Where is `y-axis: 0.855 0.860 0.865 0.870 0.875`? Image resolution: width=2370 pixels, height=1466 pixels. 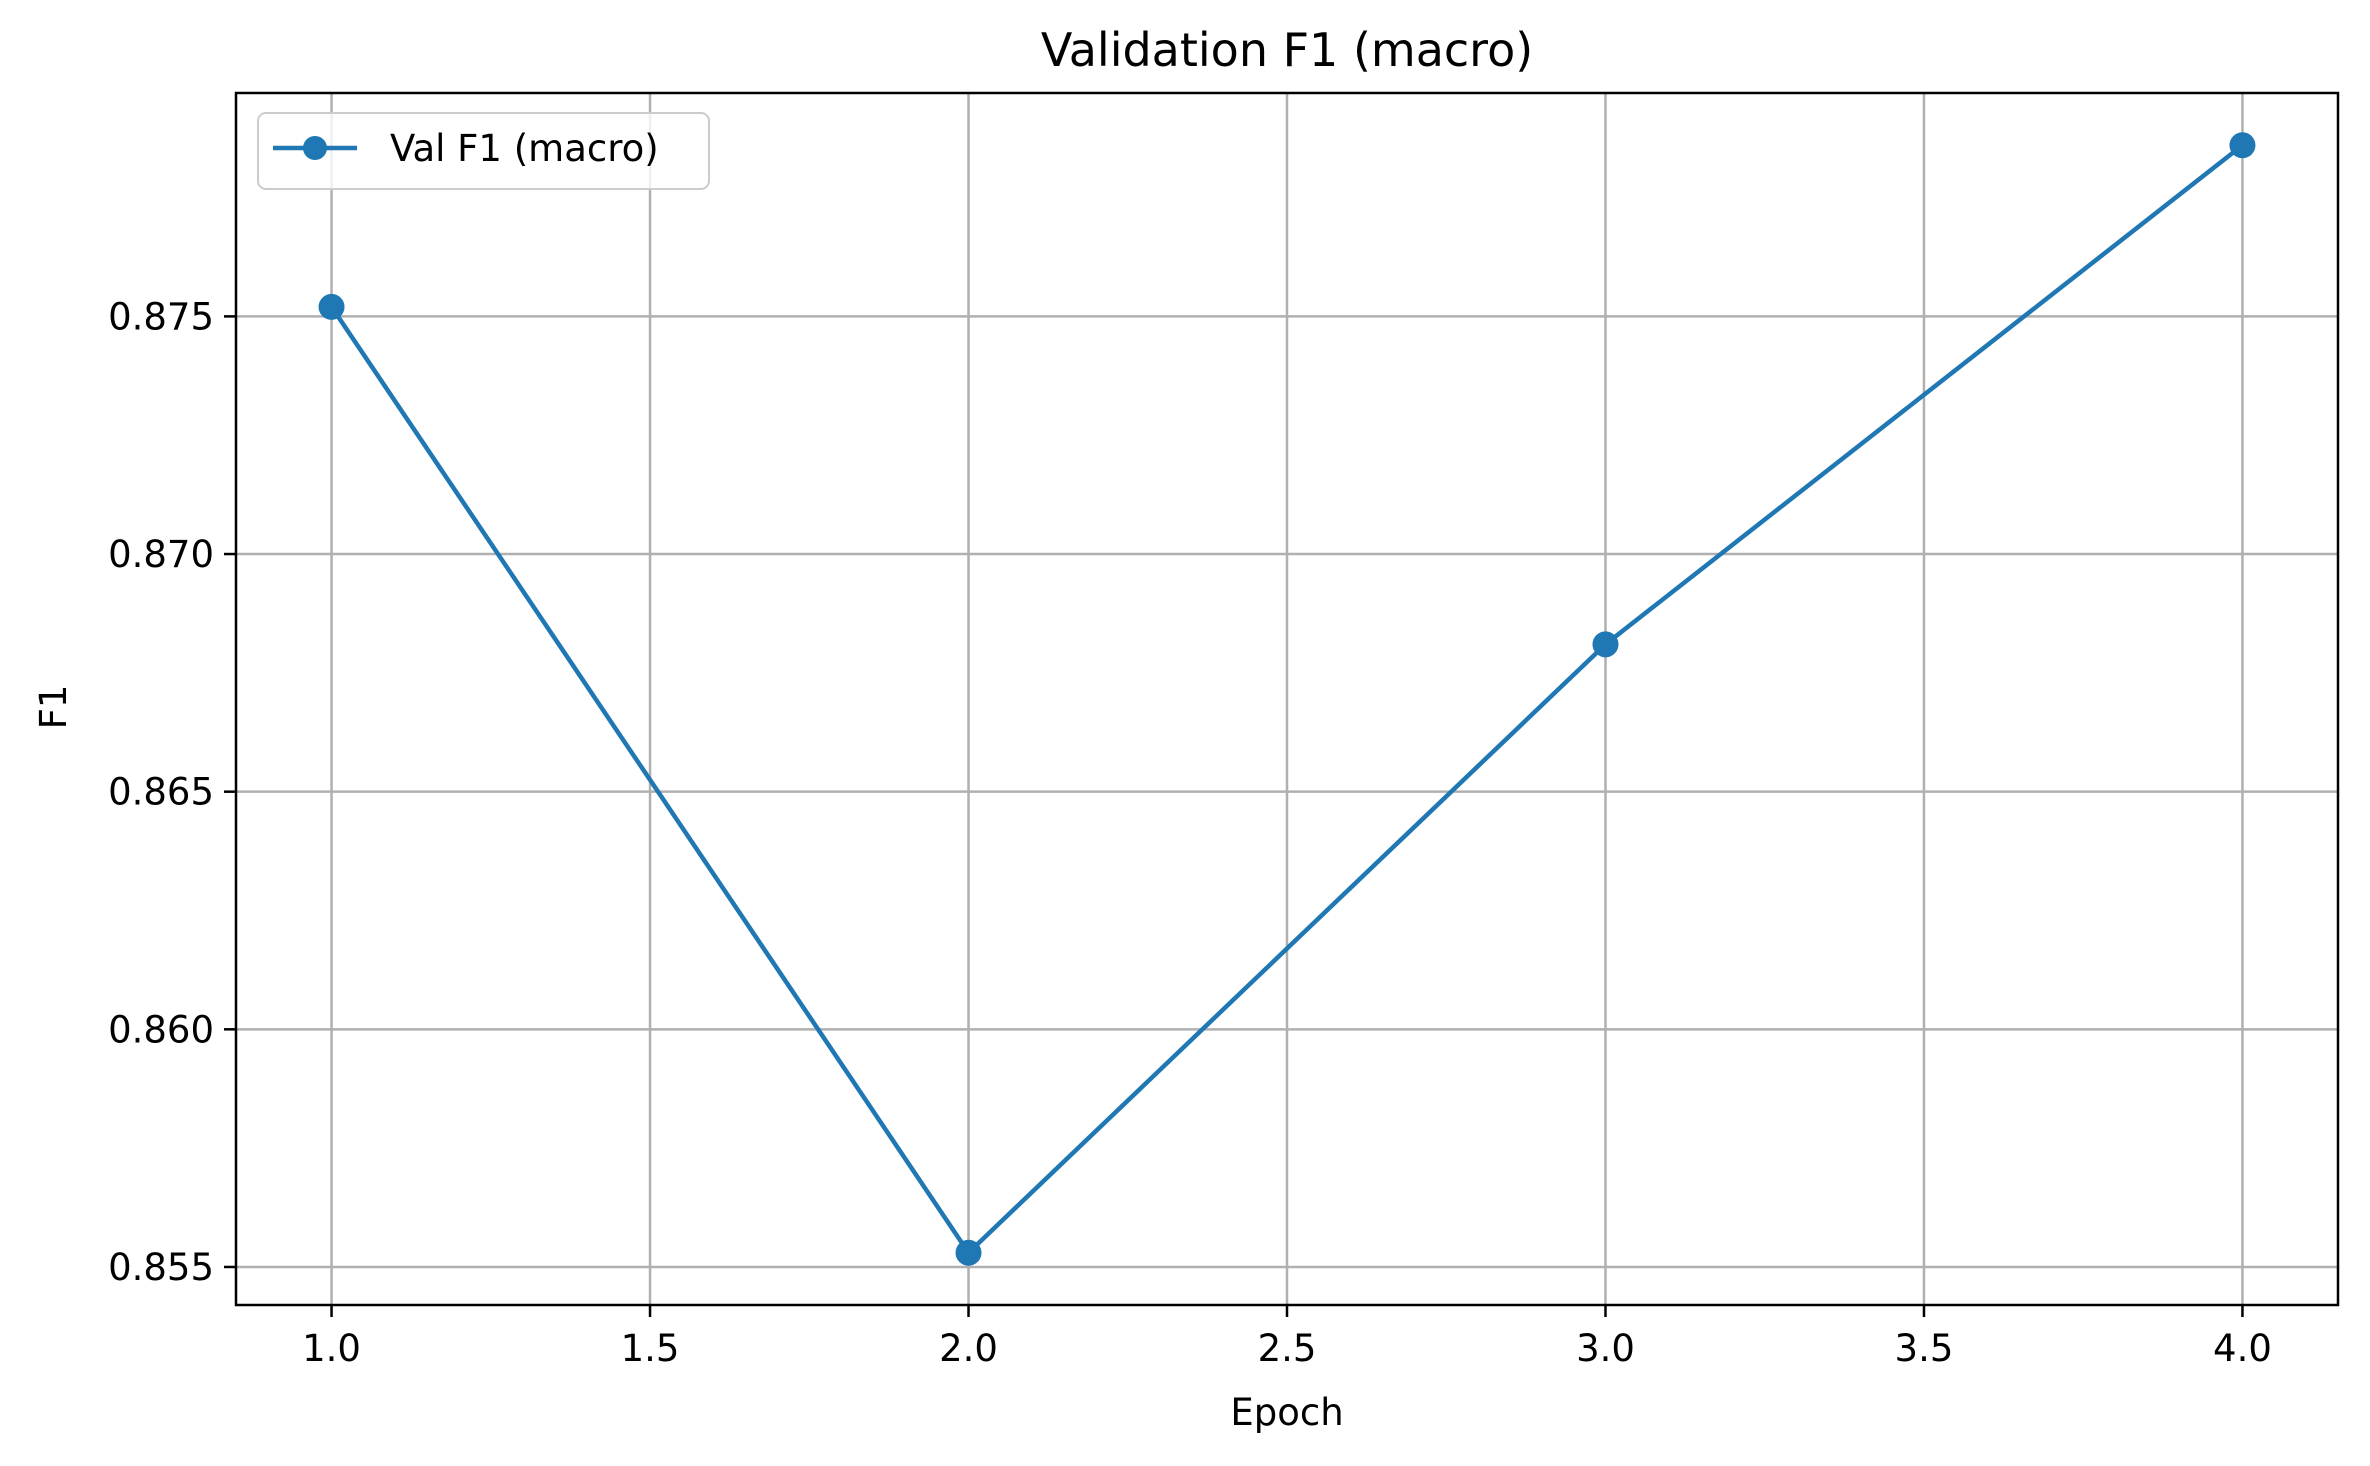 y-axis: 0.855 0.860 0.865 0.870 0.875 is located at coordinates (172, 792).